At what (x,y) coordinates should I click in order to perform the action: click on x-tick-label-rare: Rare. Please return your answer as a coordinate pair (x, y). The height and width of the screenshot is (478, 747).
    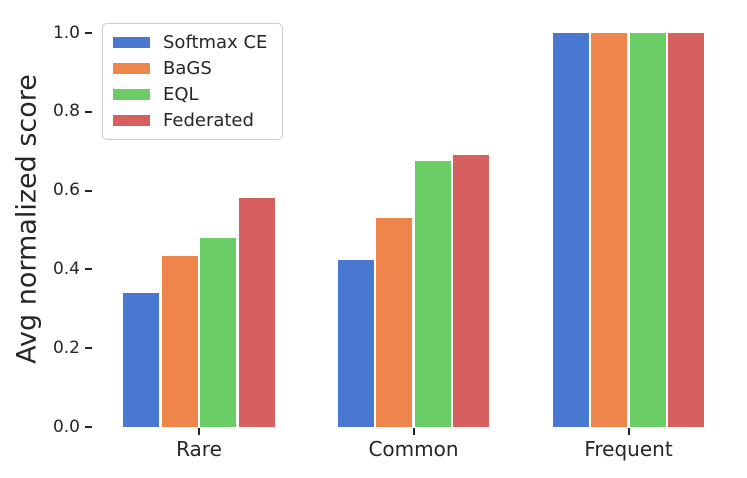
    Looking at the image, I should click on (199, 449).